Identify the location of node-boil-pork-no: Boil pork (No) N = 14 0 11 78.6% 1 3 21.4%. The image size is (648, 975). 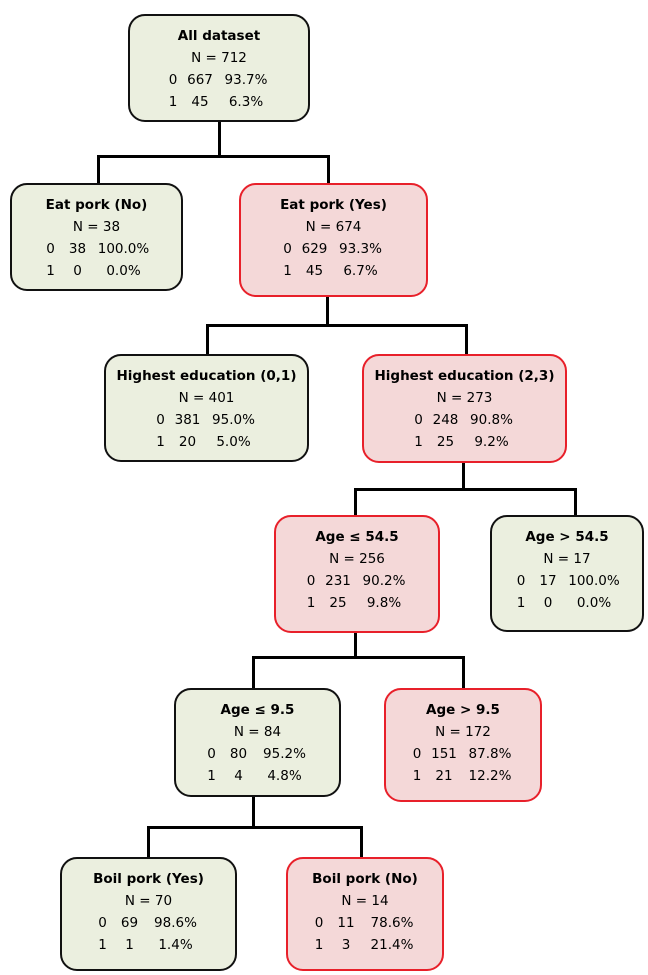
(365, 914).